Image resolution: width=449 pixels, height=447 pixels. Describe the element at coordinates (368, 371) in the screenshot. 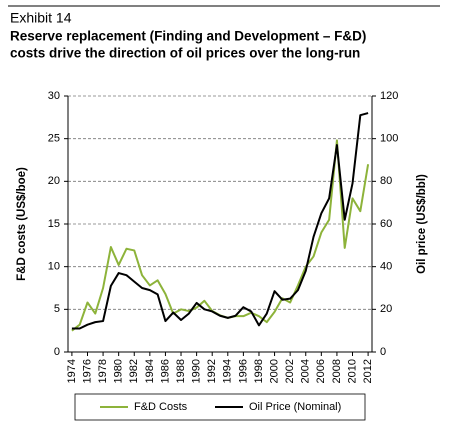

I see `x-tick-label: 2012` at that location.